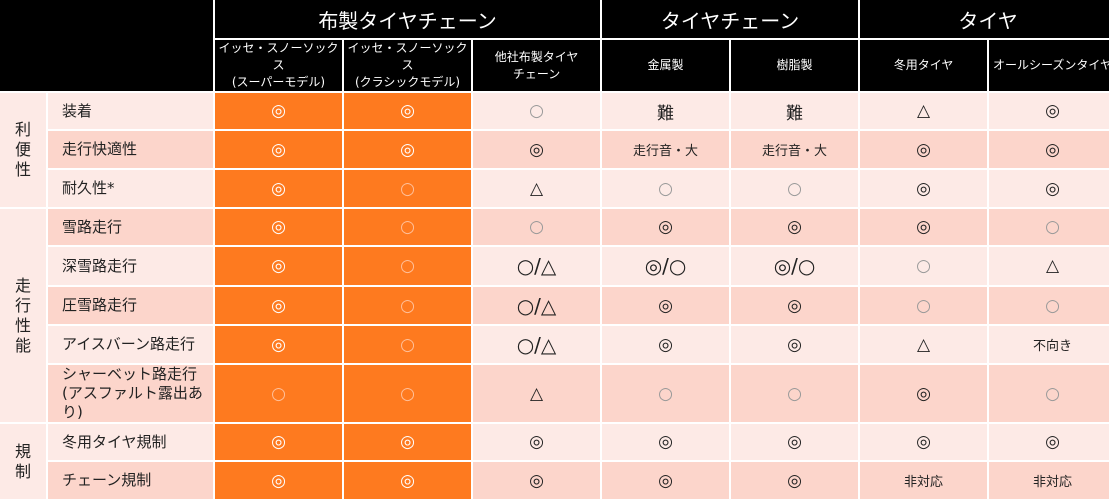  I want to click on column-header: 他社布製タイヤ チェーン, so click(537, 65).